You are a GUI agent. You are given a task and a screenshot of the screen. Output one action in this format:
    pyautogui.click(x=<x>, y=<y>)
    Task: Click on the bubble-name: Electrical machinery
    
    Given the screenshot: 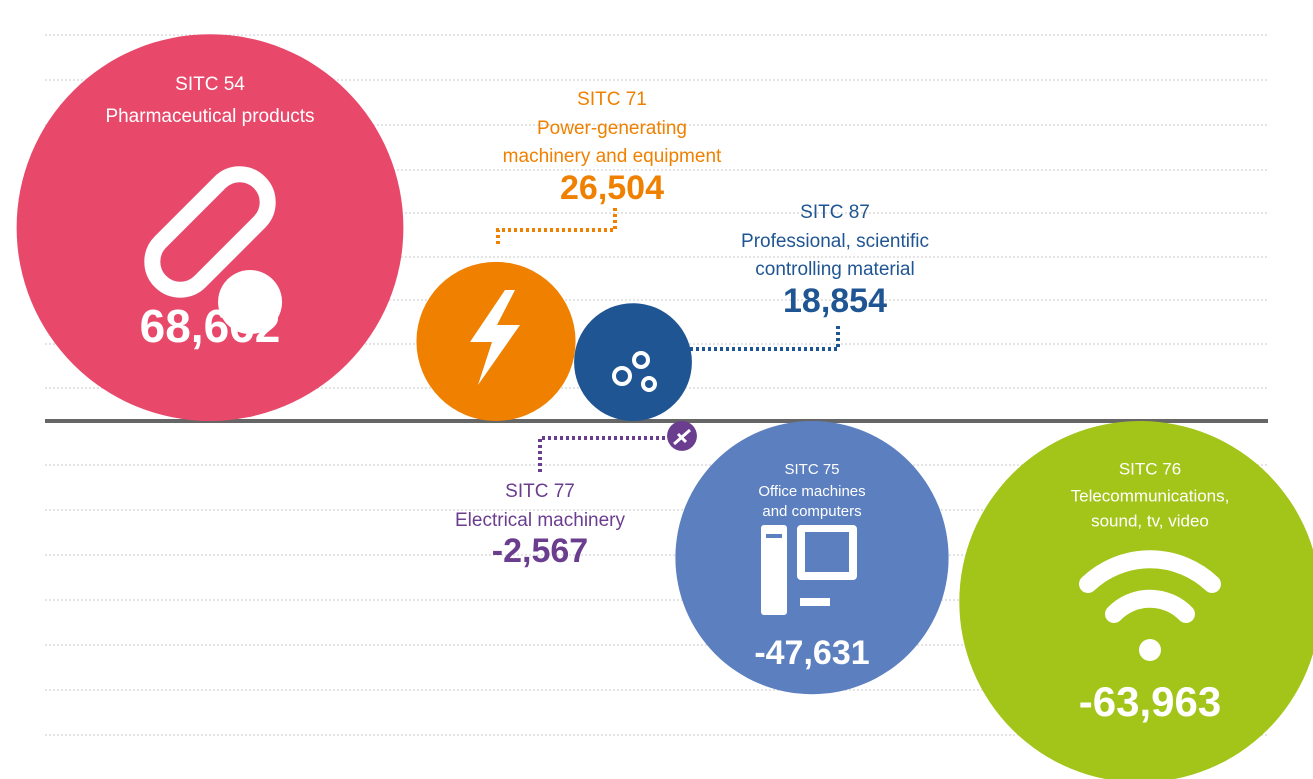 What is the action you would take?
    pyautogui.click(x=540, y=520)
    